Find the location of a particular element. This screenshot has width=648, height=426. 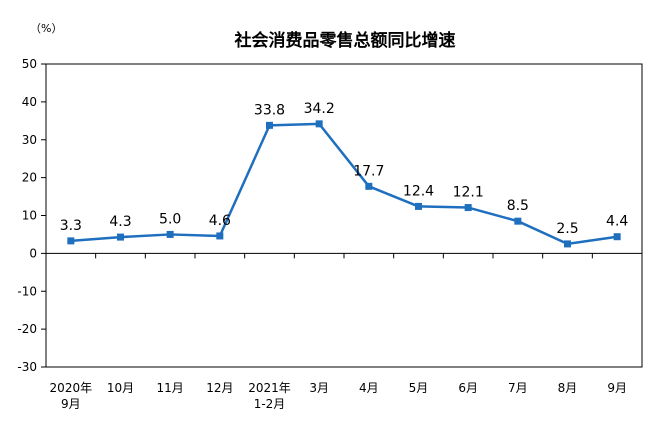

x-tick-label: 4月 is located at coordinates (369, 388).